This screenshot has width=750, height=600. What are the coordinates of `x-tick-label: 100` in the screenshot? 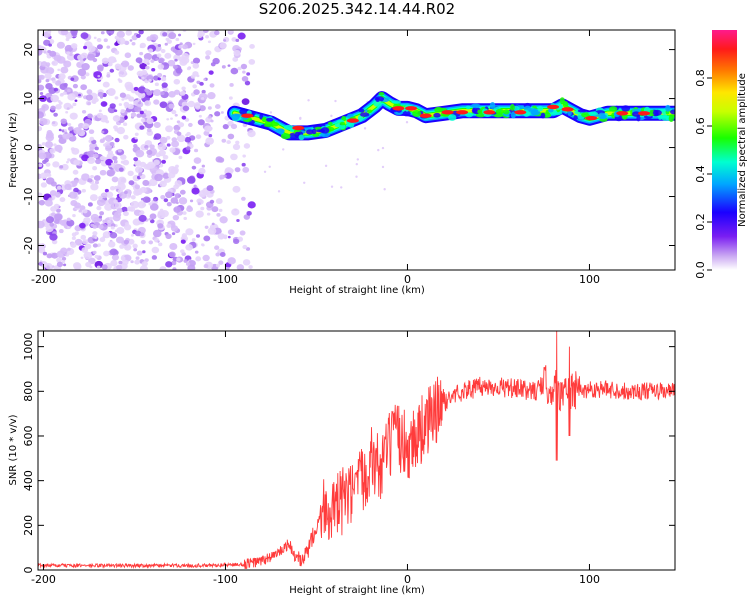 It's located at (589, 279).